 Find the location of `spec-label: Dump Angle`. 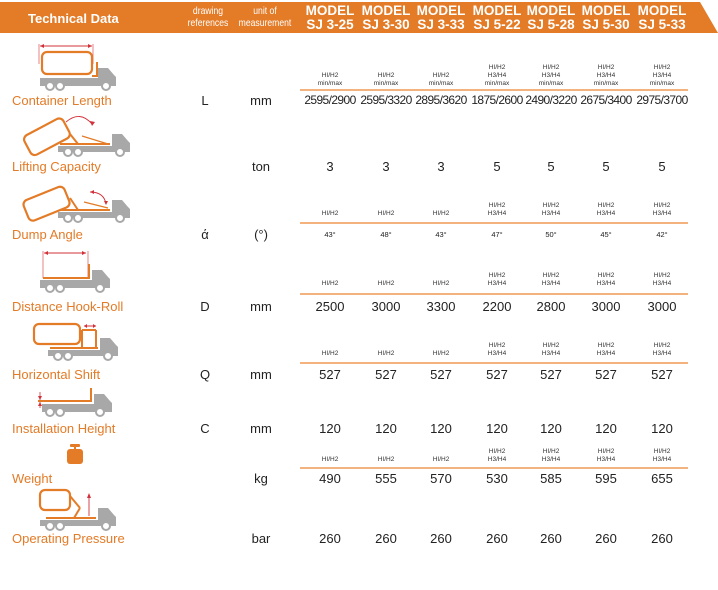

spec-label: Dump Angle is located at coordinates (47, 234).